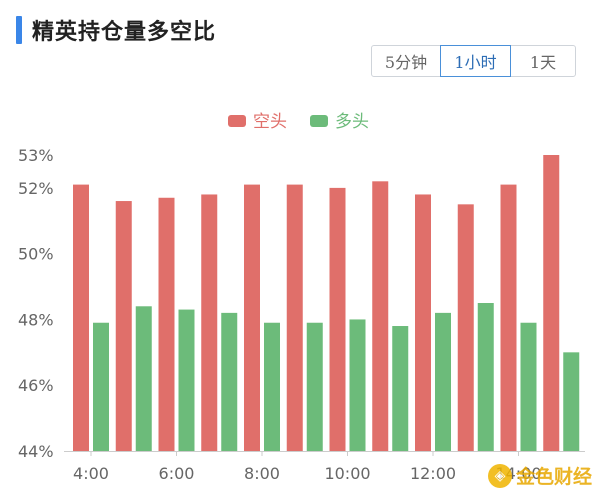 The width and height of the screenshot is (600, 495). Describe the element at coordinates (91, 473) in the screenshot. I see `x-tick-label: 4:00` at that location.